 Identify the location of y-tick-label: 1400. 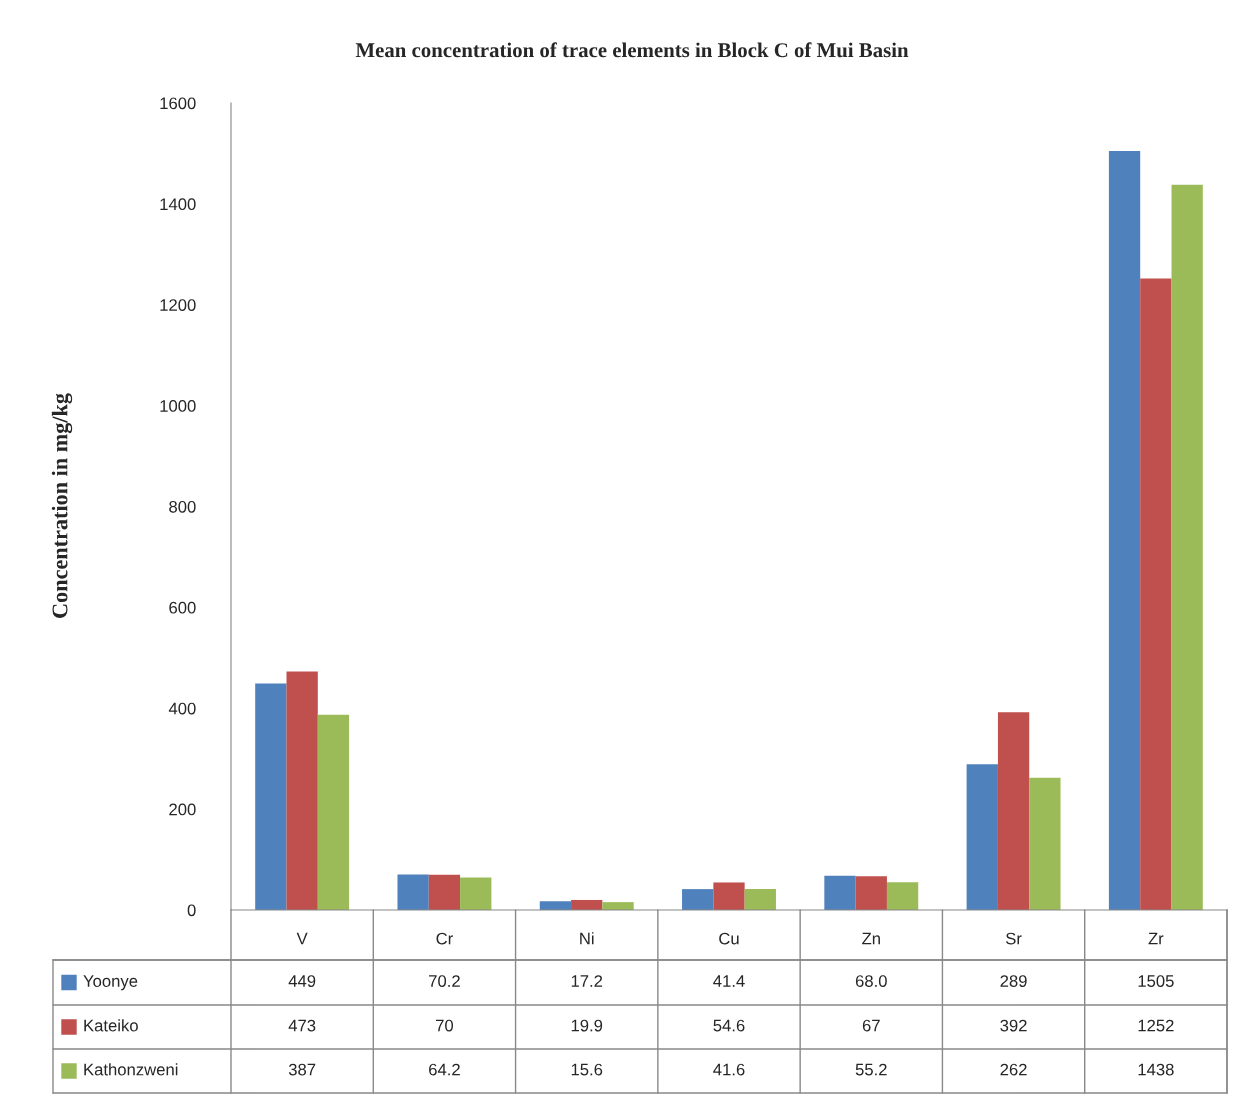
(178, 204).